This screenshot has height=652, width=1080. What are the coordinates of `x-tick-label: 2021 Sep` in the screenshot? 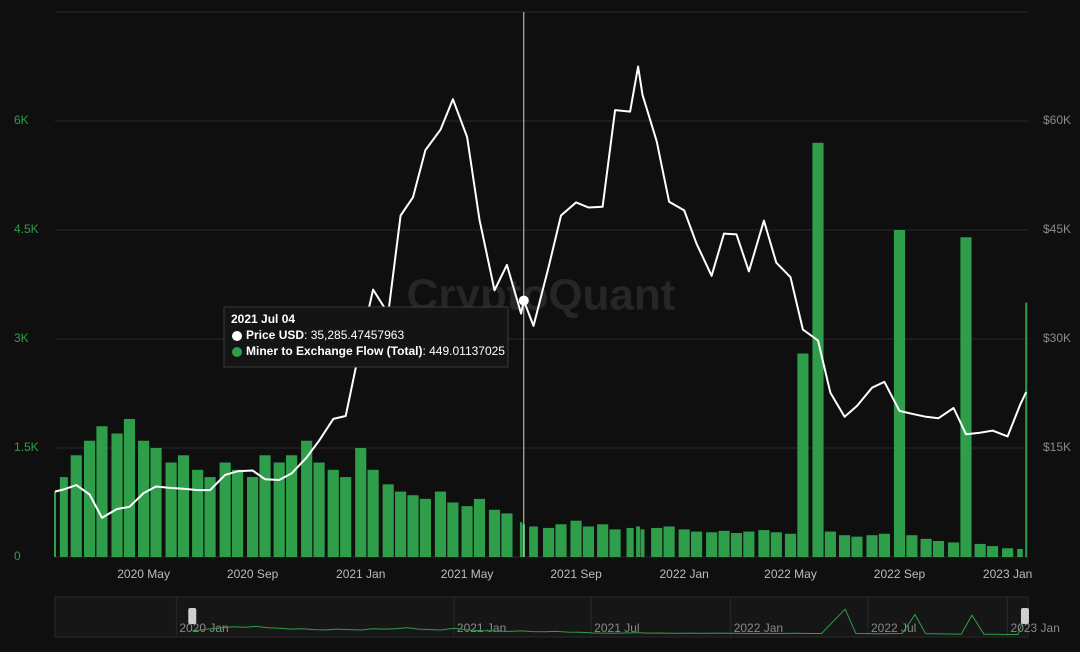 It's located at (576, 574).